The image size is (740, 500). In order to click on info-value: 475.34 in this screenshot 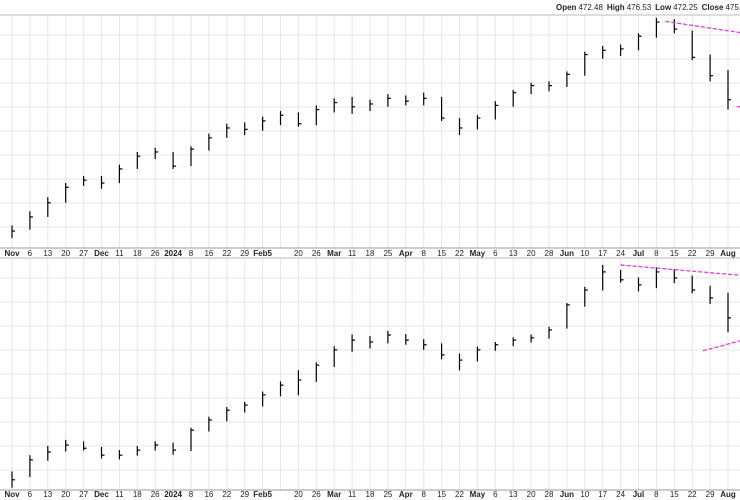, I will do `click(732, 7)`.